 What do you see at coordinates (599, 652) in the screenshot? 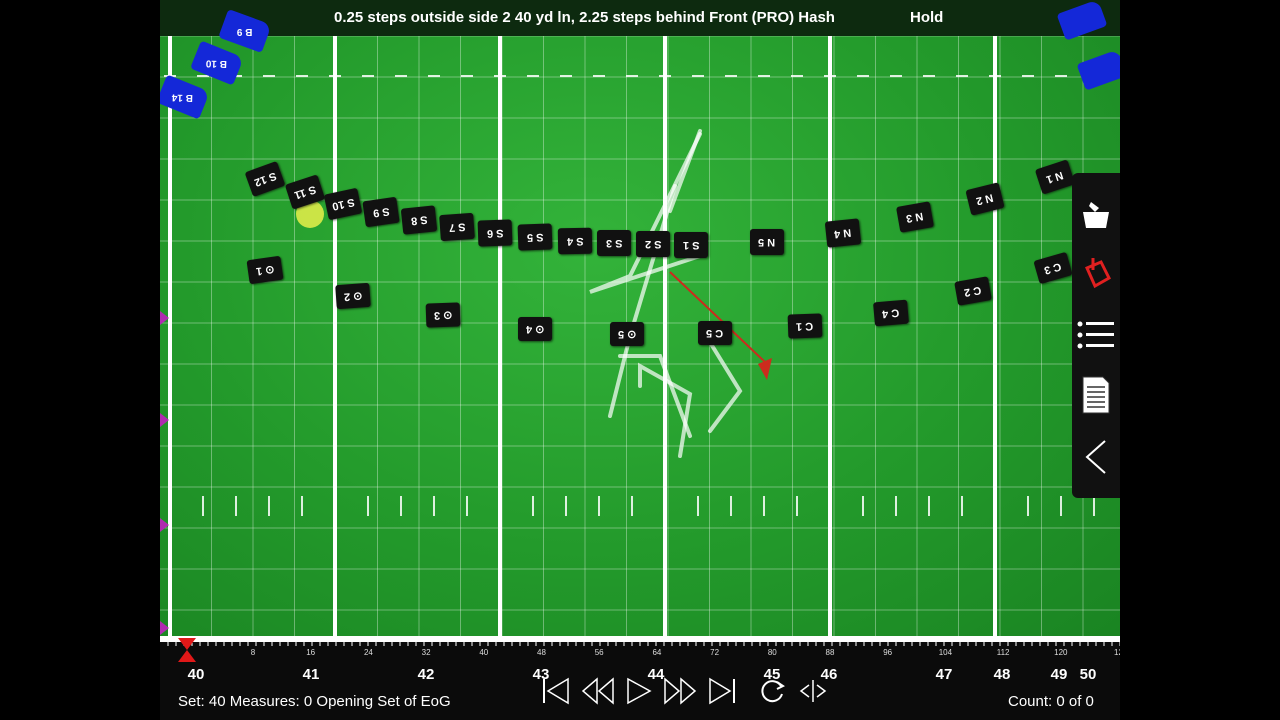
I see `count-tick-label: 56` at bounding box center [599, 652].